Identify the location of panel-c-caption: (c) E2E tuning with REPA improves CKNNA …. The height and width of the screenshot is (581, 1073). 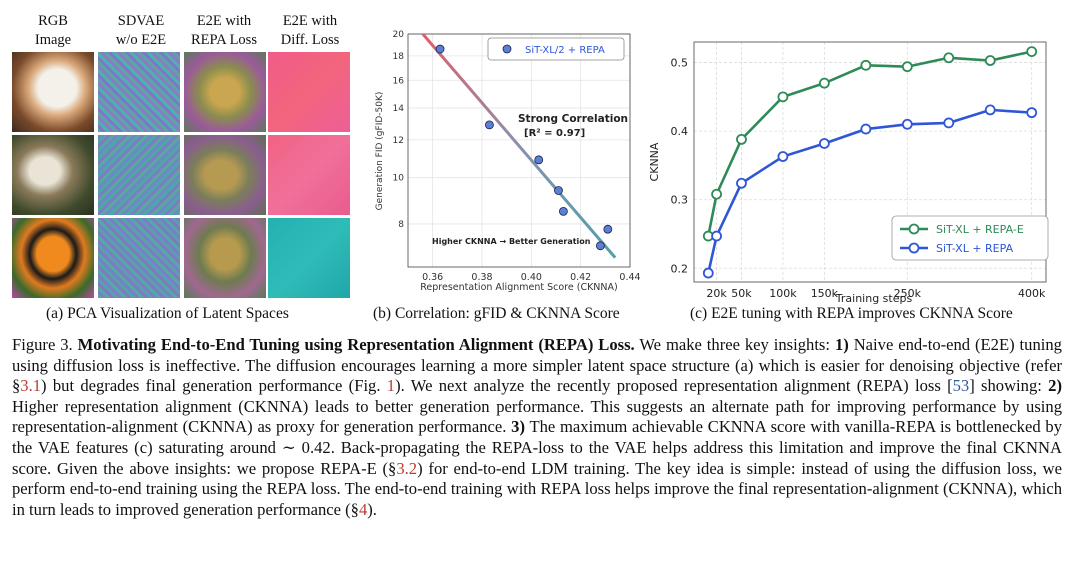
(851, 313).